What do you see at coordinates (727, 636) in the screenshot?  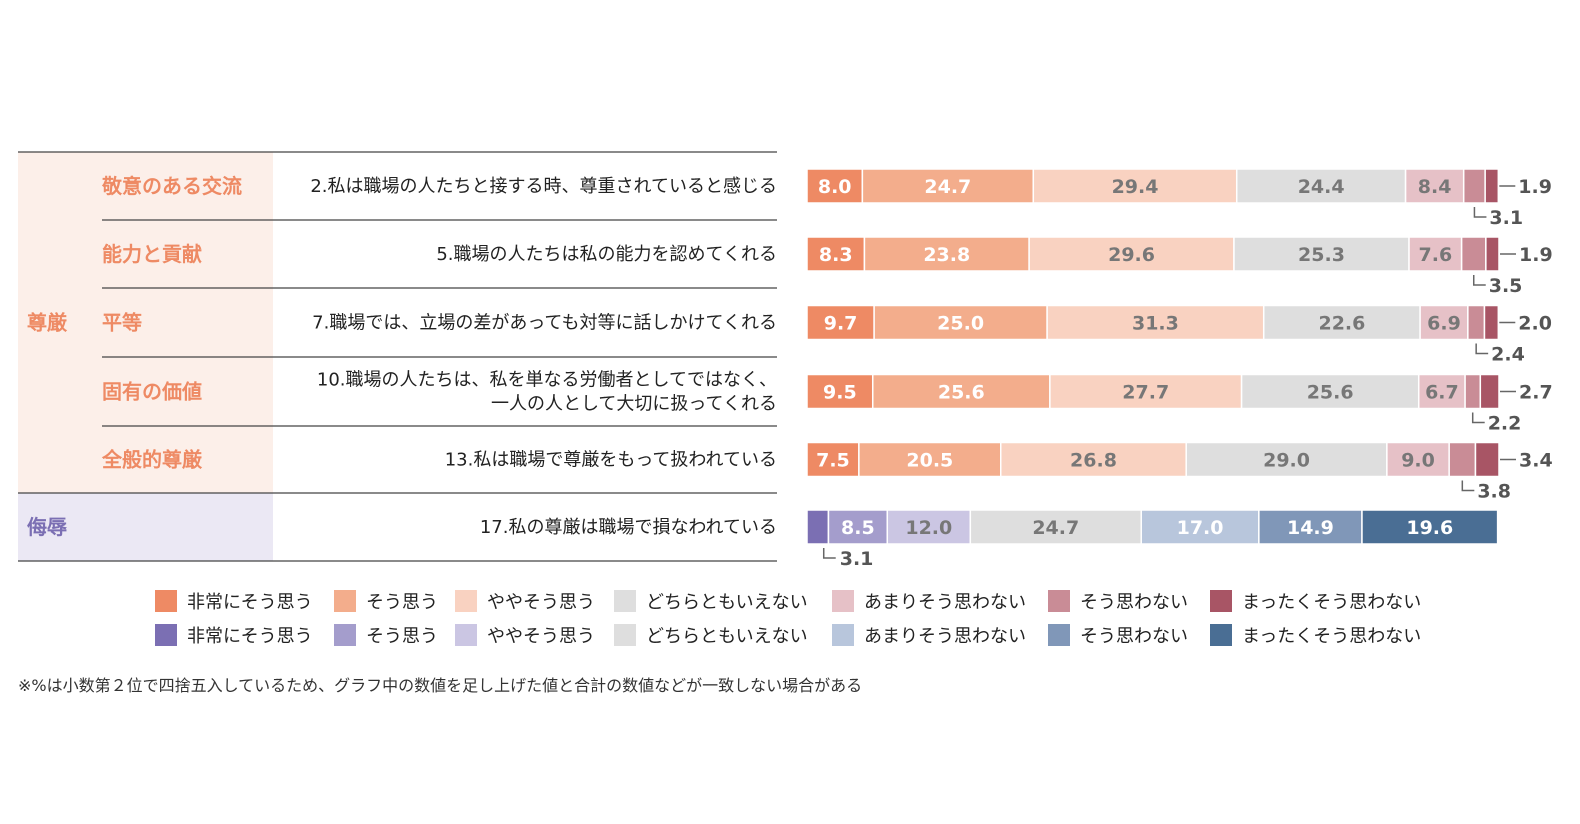 I see `legend-label: どちらともいえない` at bounding box center [727, 636].